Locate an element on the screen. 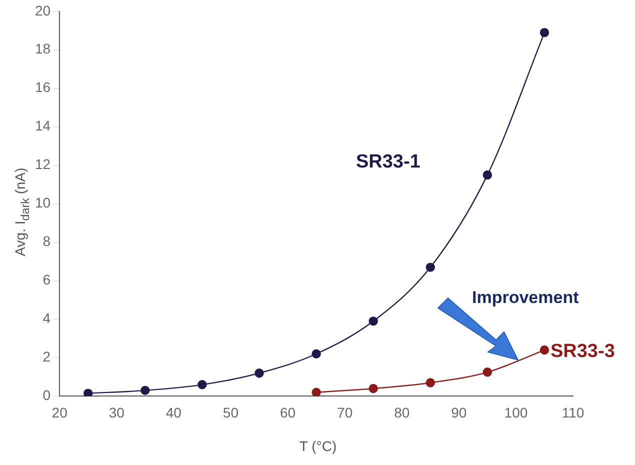  x-tick-label: 40 is located at coordinates (174, 412).